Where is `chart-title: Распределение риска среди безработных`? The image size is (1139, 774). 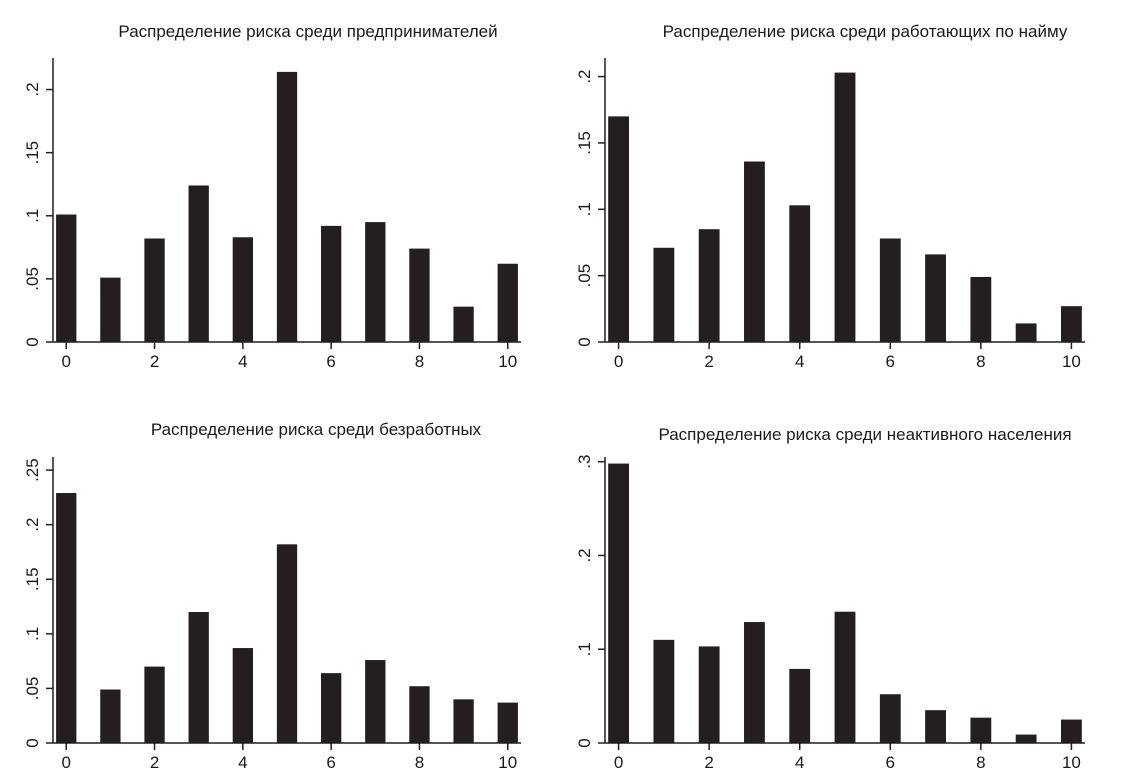 chart-title: Распределение риска среди безработных is located at coordinates (316, 429).